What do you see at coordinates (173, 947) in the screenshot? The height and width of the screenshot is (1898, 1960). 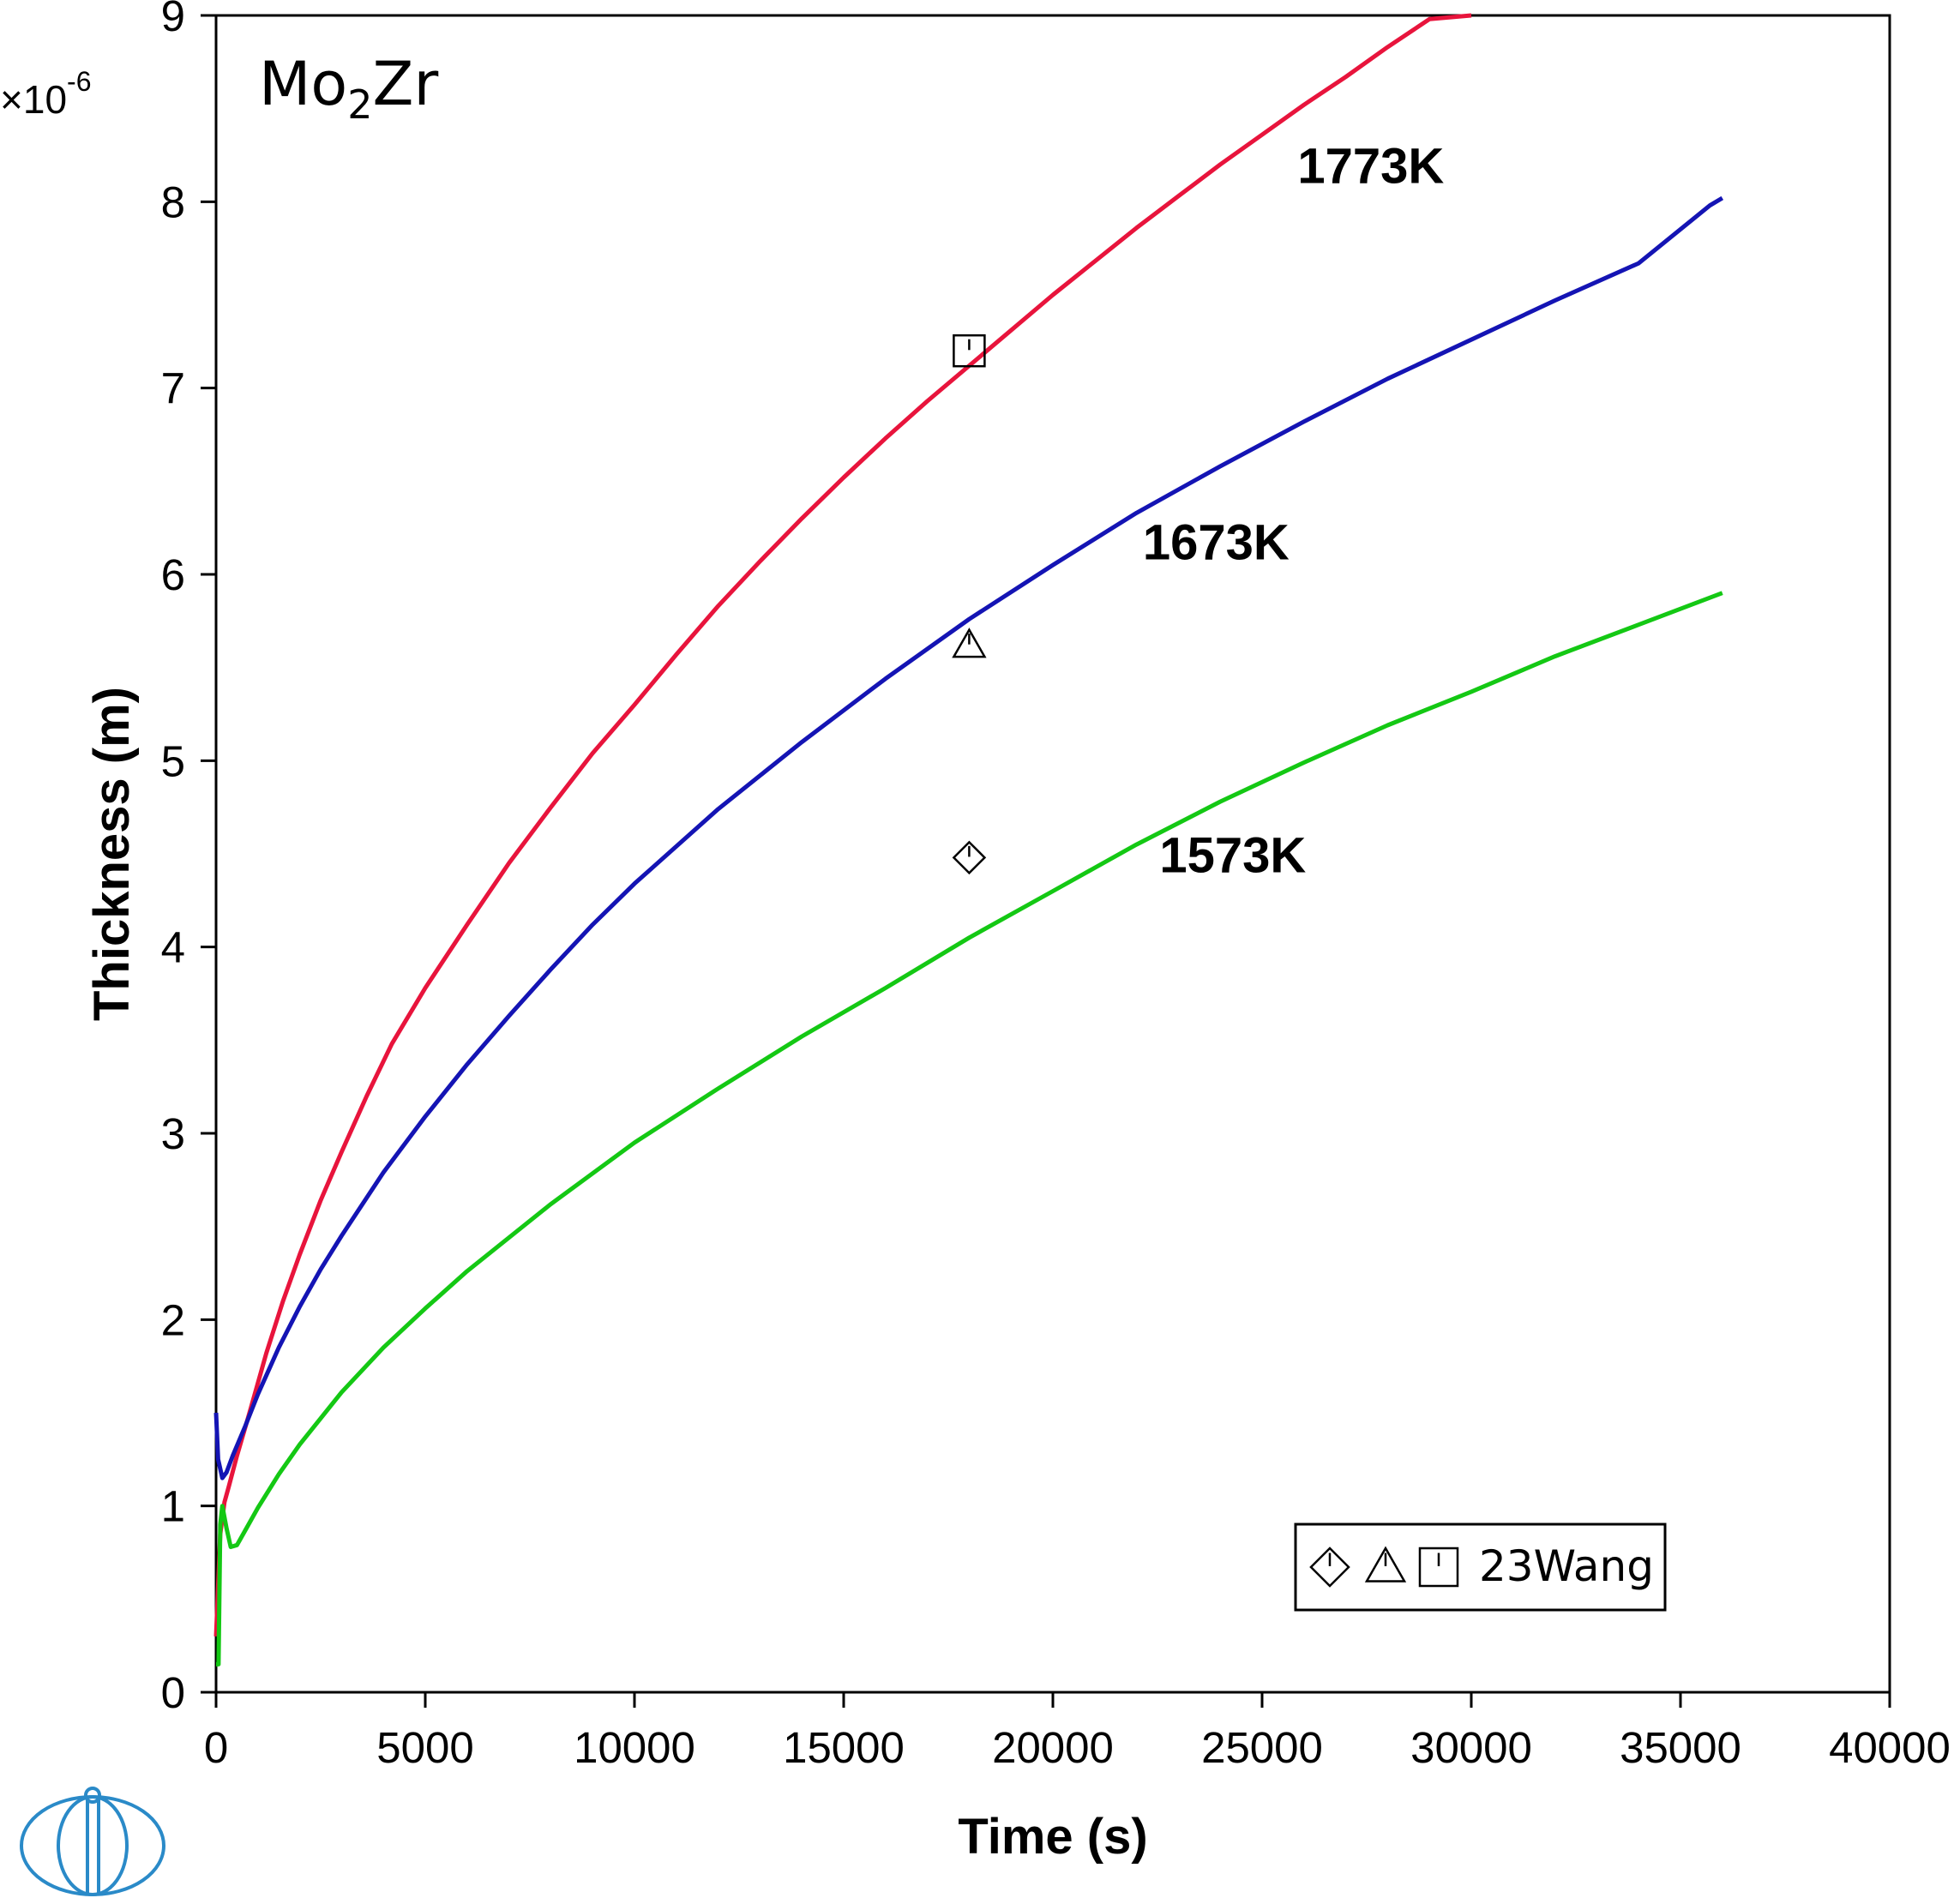 I see `y-tick-label: 4` at bounding box center [173, 947].